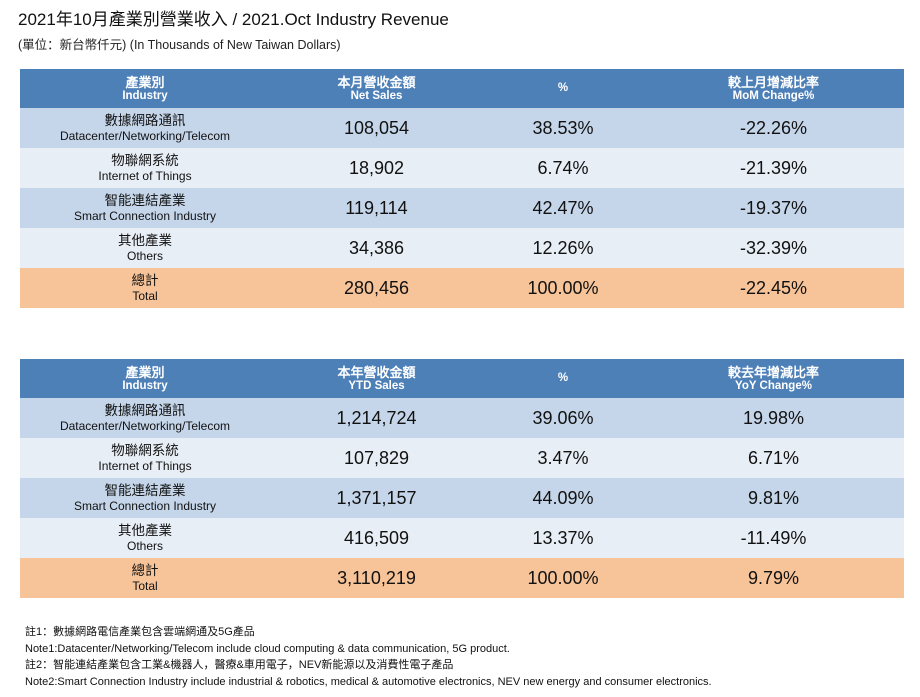 This screenshot has width=920, height=697. What do you see at coordinates (376, 578) in the screenshot?
I see `sales-cell: 3,110,219` at bounding box center [376, 578].